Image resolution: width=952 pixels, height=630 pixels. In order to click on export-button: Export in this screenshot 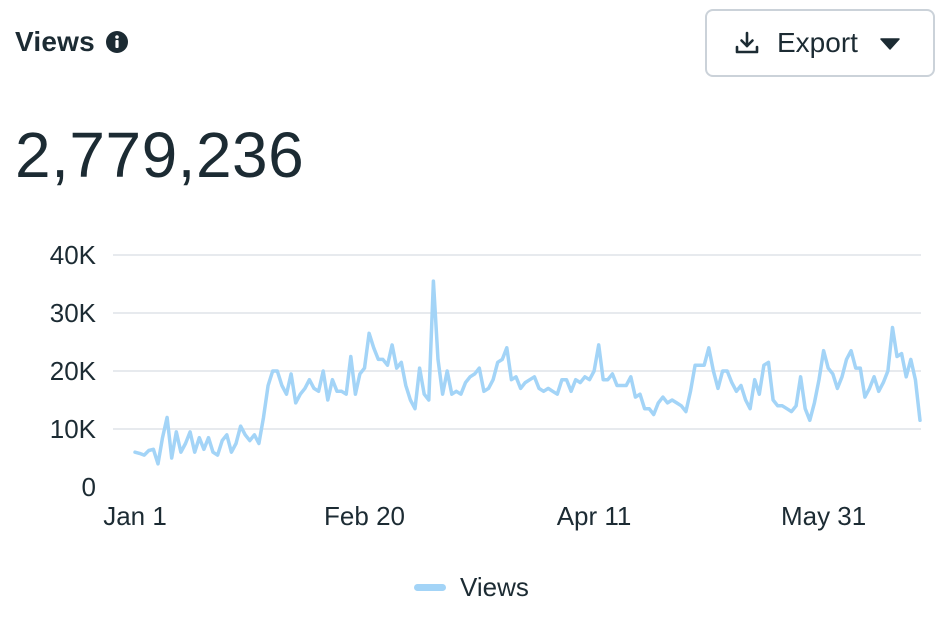, I will do `click(820, 43)`.